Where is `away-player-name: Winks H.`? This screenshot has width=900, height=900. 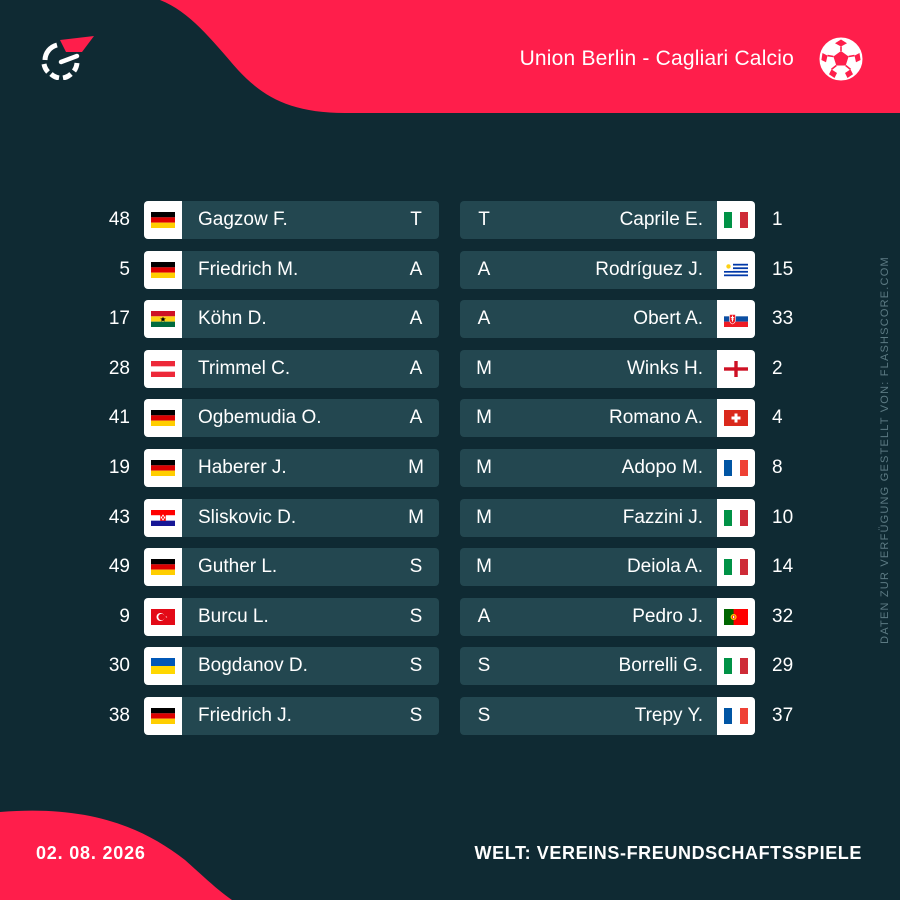 away-player-name: Winks H. is located at coordinates (665, 368).